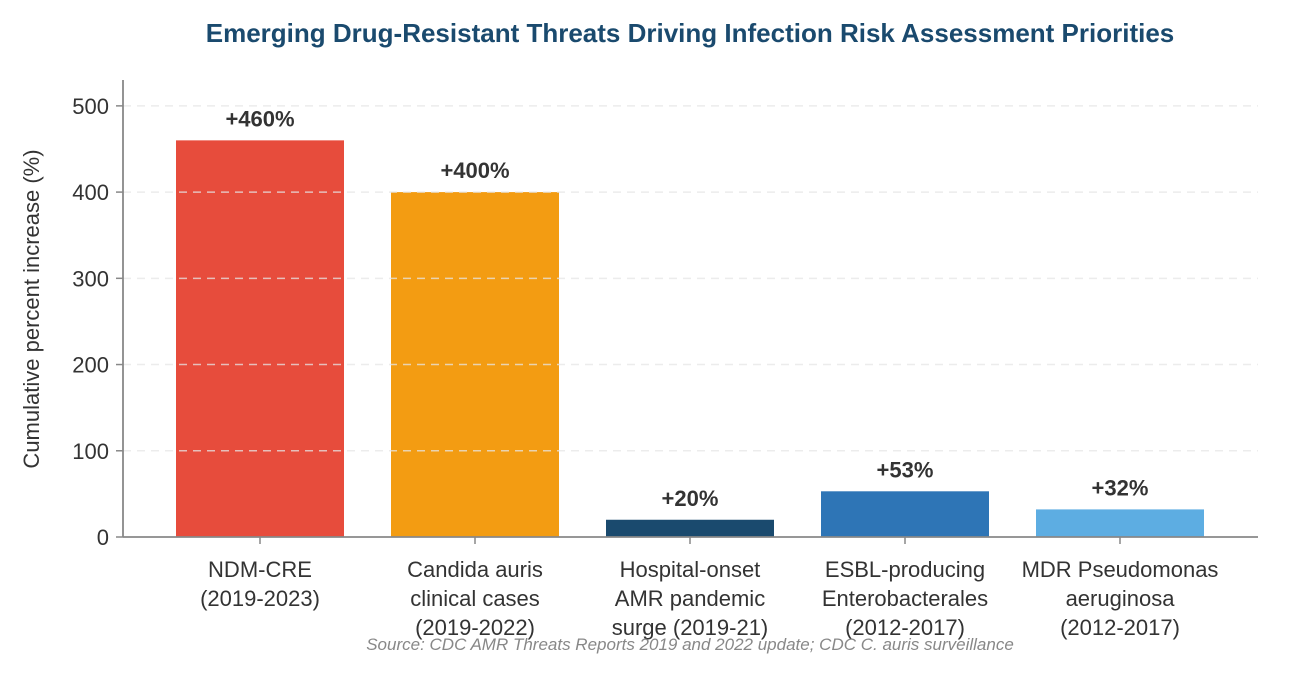 This screenshot has width=1306, height=675. Describe the element at coordinates (103, 537) in the screenshot. I see `y-tick-label-0: 0` at that location.